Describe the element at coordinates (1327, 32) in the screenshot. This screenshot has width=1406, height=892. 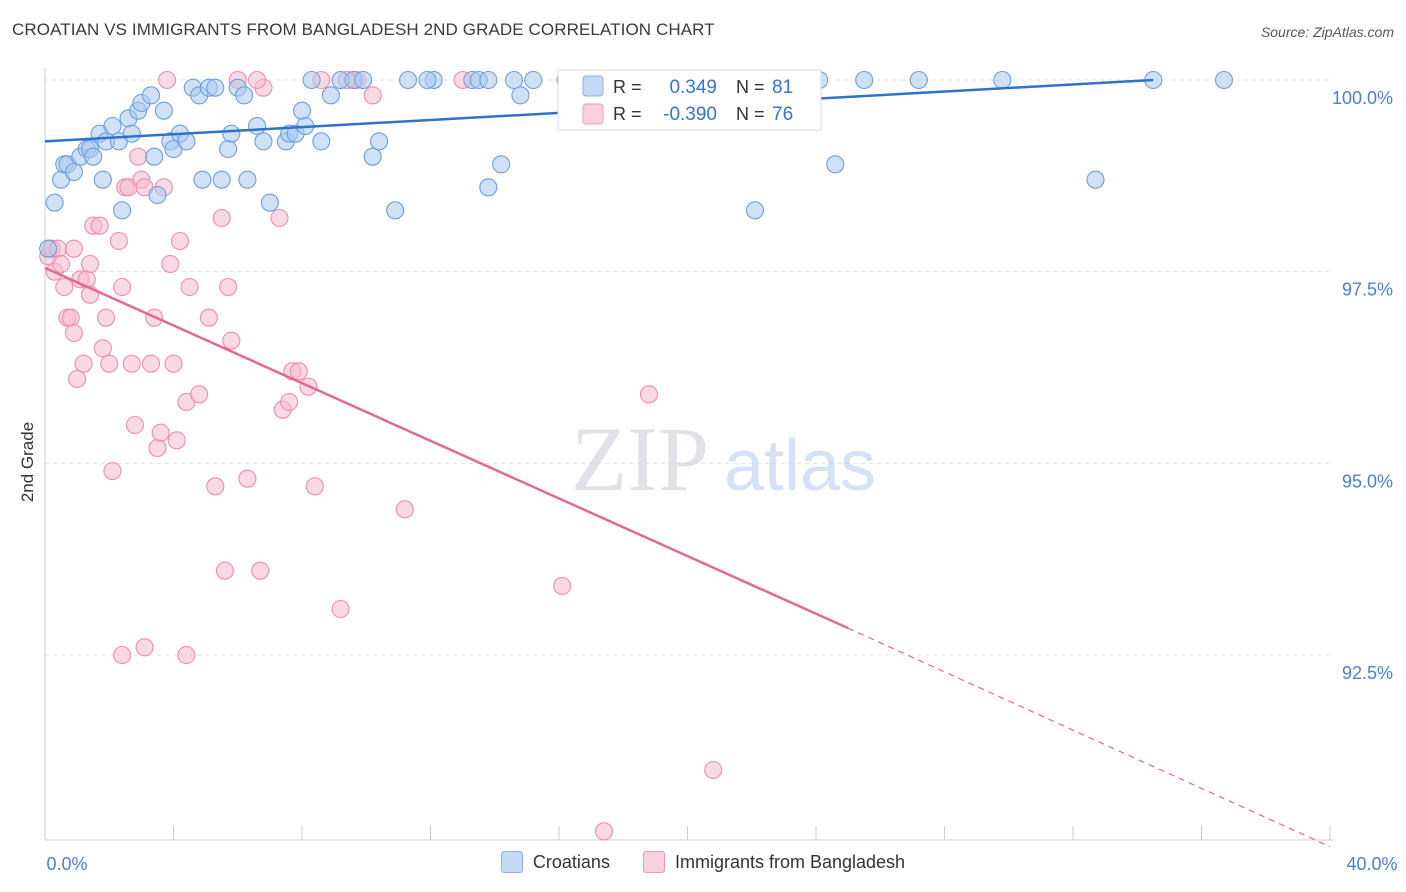
I see `source-credit: Source: ZipAtlas.com` at that location.